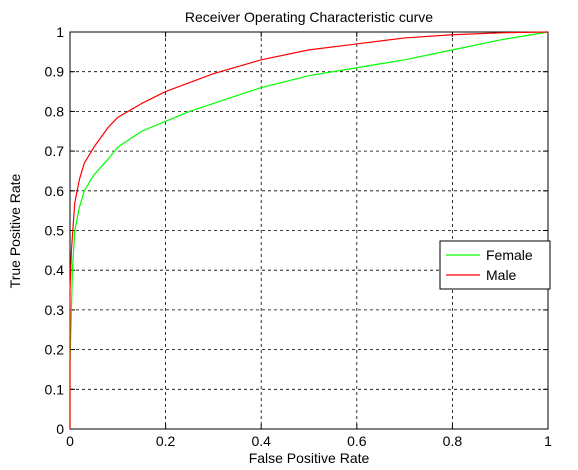 The width and height of the screenshot is (578, 470). I want to click on y-tick-label: 0.9, so click(55, 72).